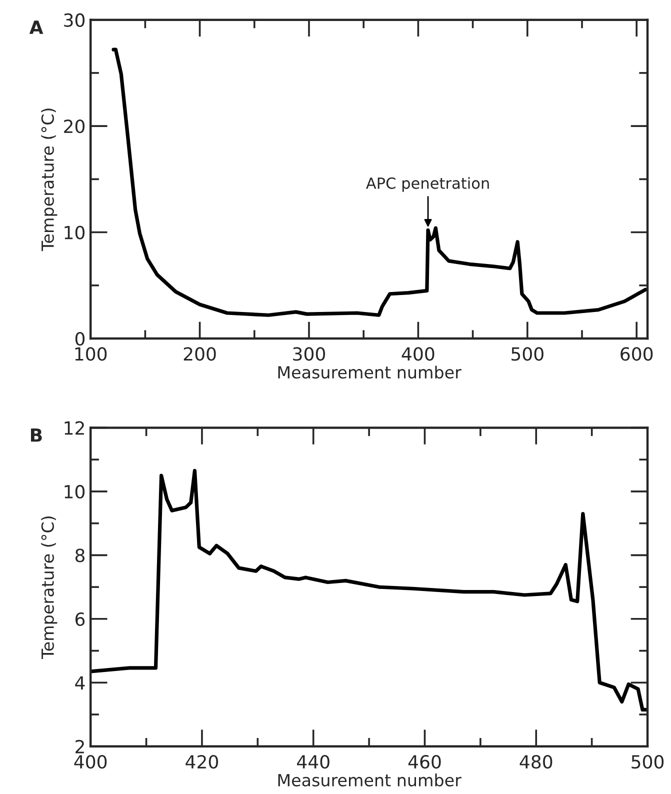  Describe the element at coordinates (313, 762) in the screenshot. I see `x-tick-label: 440` at that location.